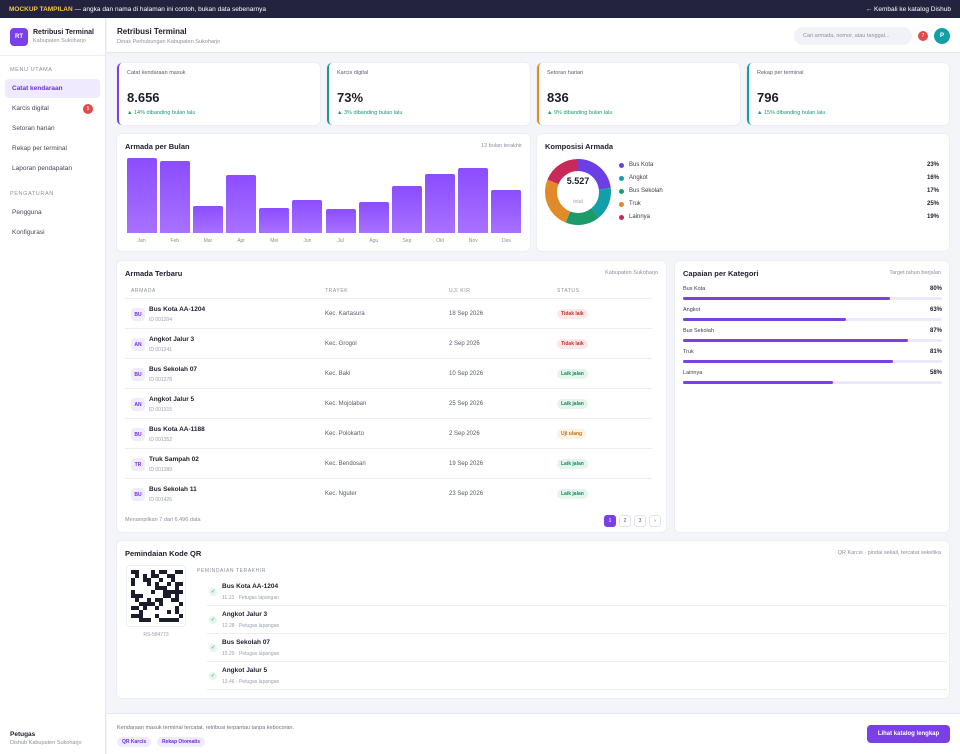 The height and width of the screenshot is (754, 960). What do you see at coordinates (610, 521) in the screenshot?
I see `page-1-button: 1` at bounding box center [610, 521].